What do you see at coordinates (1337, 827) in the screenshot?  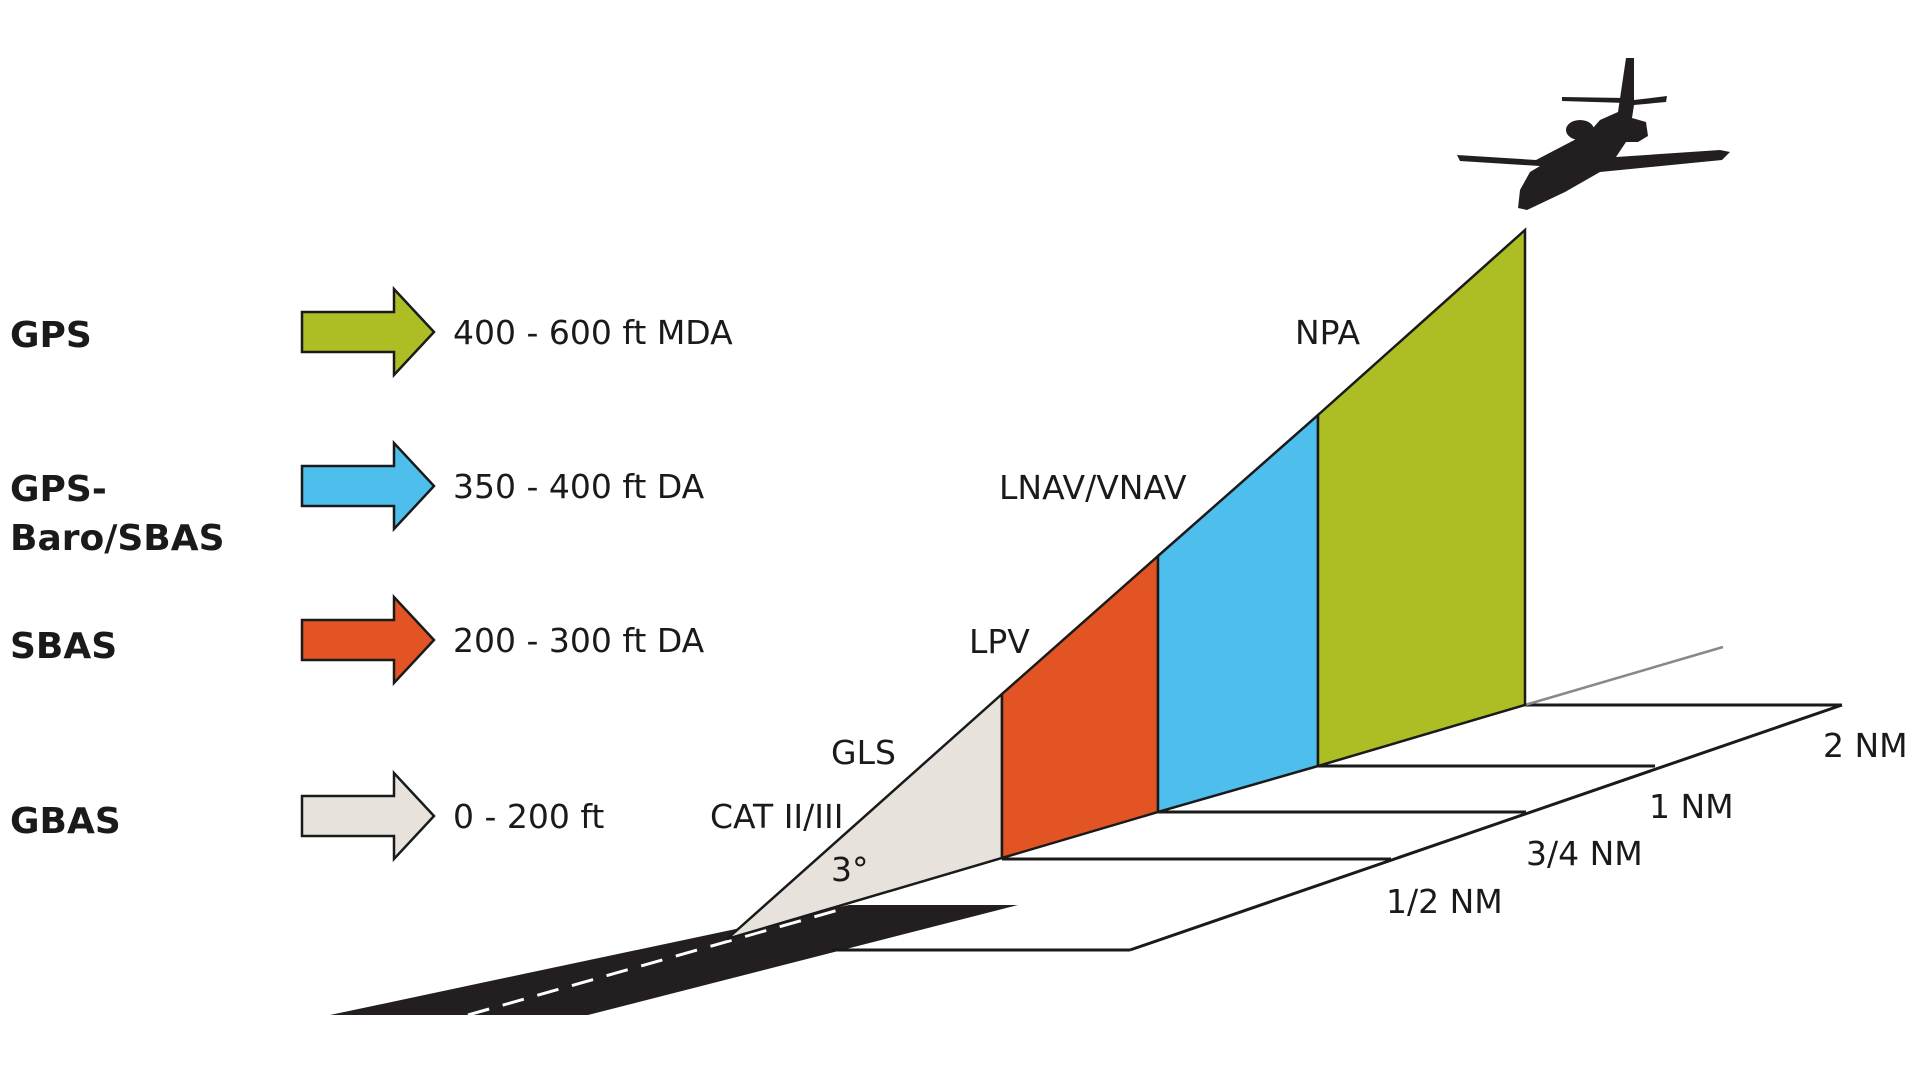 I see `ground-distance-grid` at bounding box center [1337, 827].